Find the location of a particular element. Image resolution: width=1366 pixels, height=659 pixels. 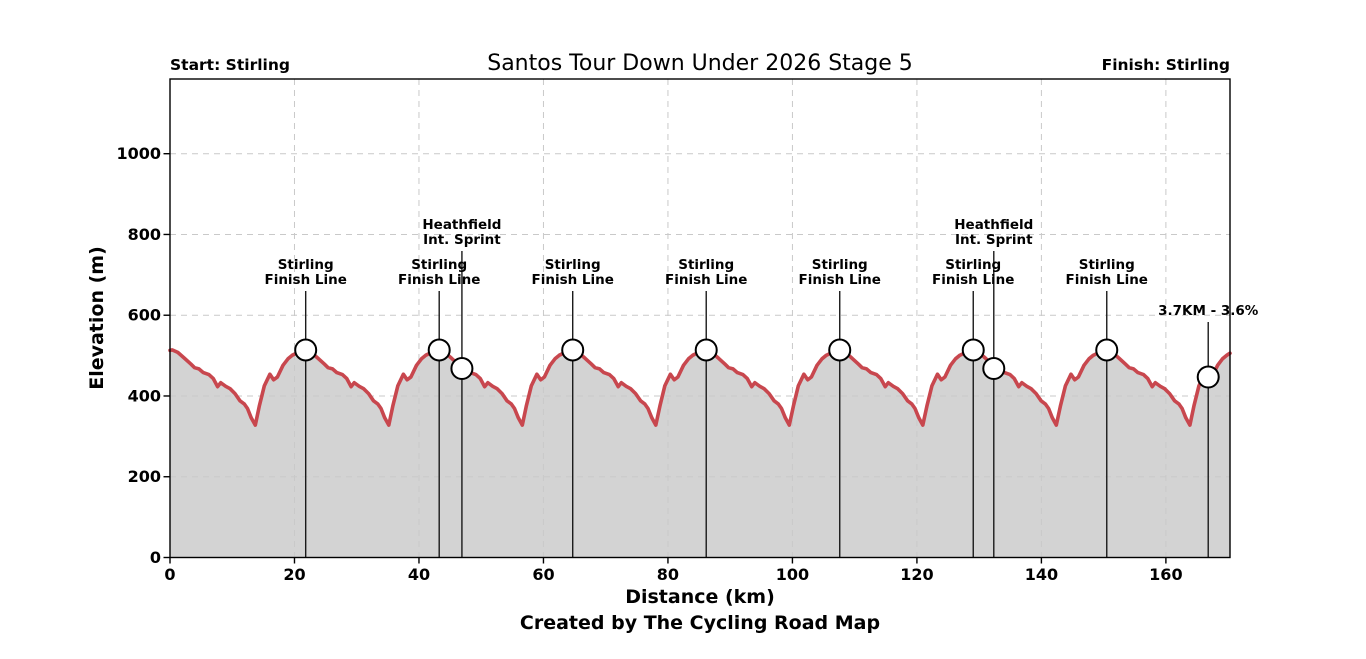

start-location-label: Start: Stirling is located at coordinates (230, 65).